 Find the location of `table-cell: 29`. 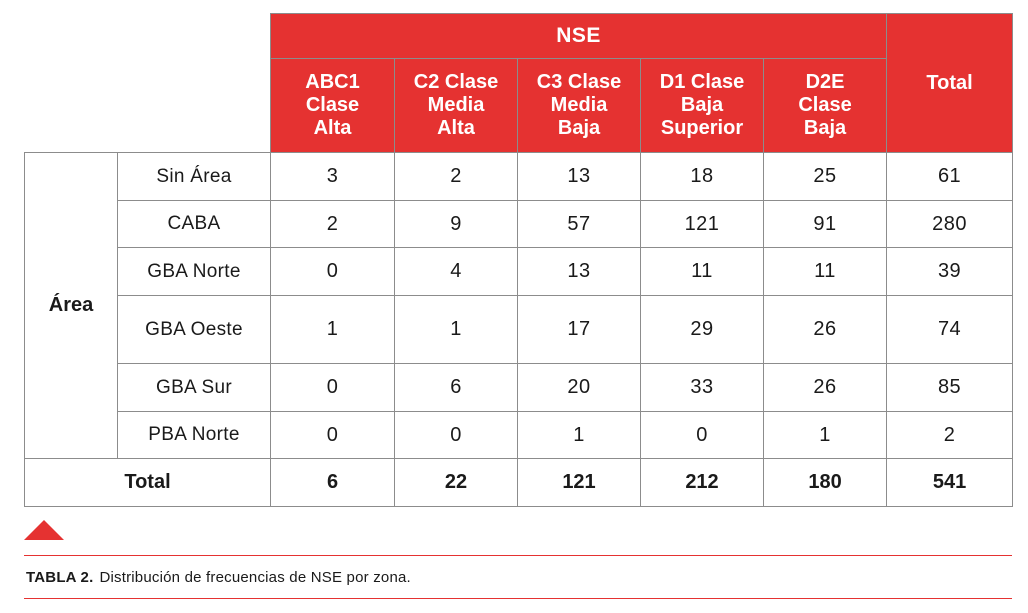

table-cell: 29 is located at coordinates (702, 329).